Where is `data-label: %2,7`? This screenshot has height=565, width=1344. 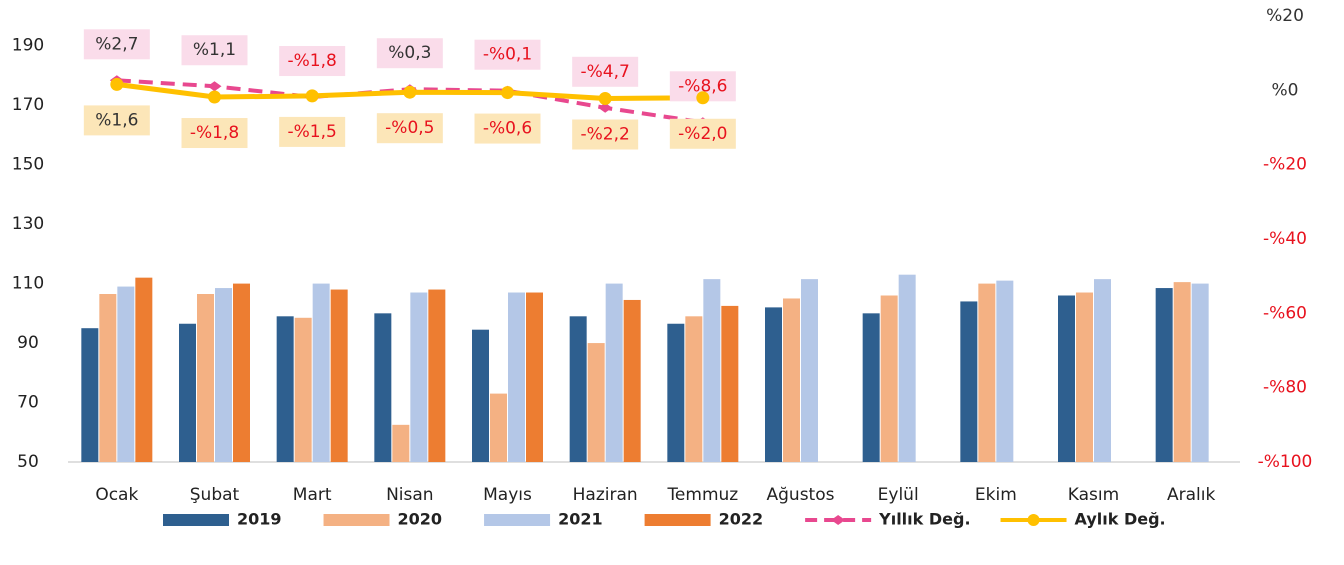 data-label: %2,7 is located at coordinates (116, 44).